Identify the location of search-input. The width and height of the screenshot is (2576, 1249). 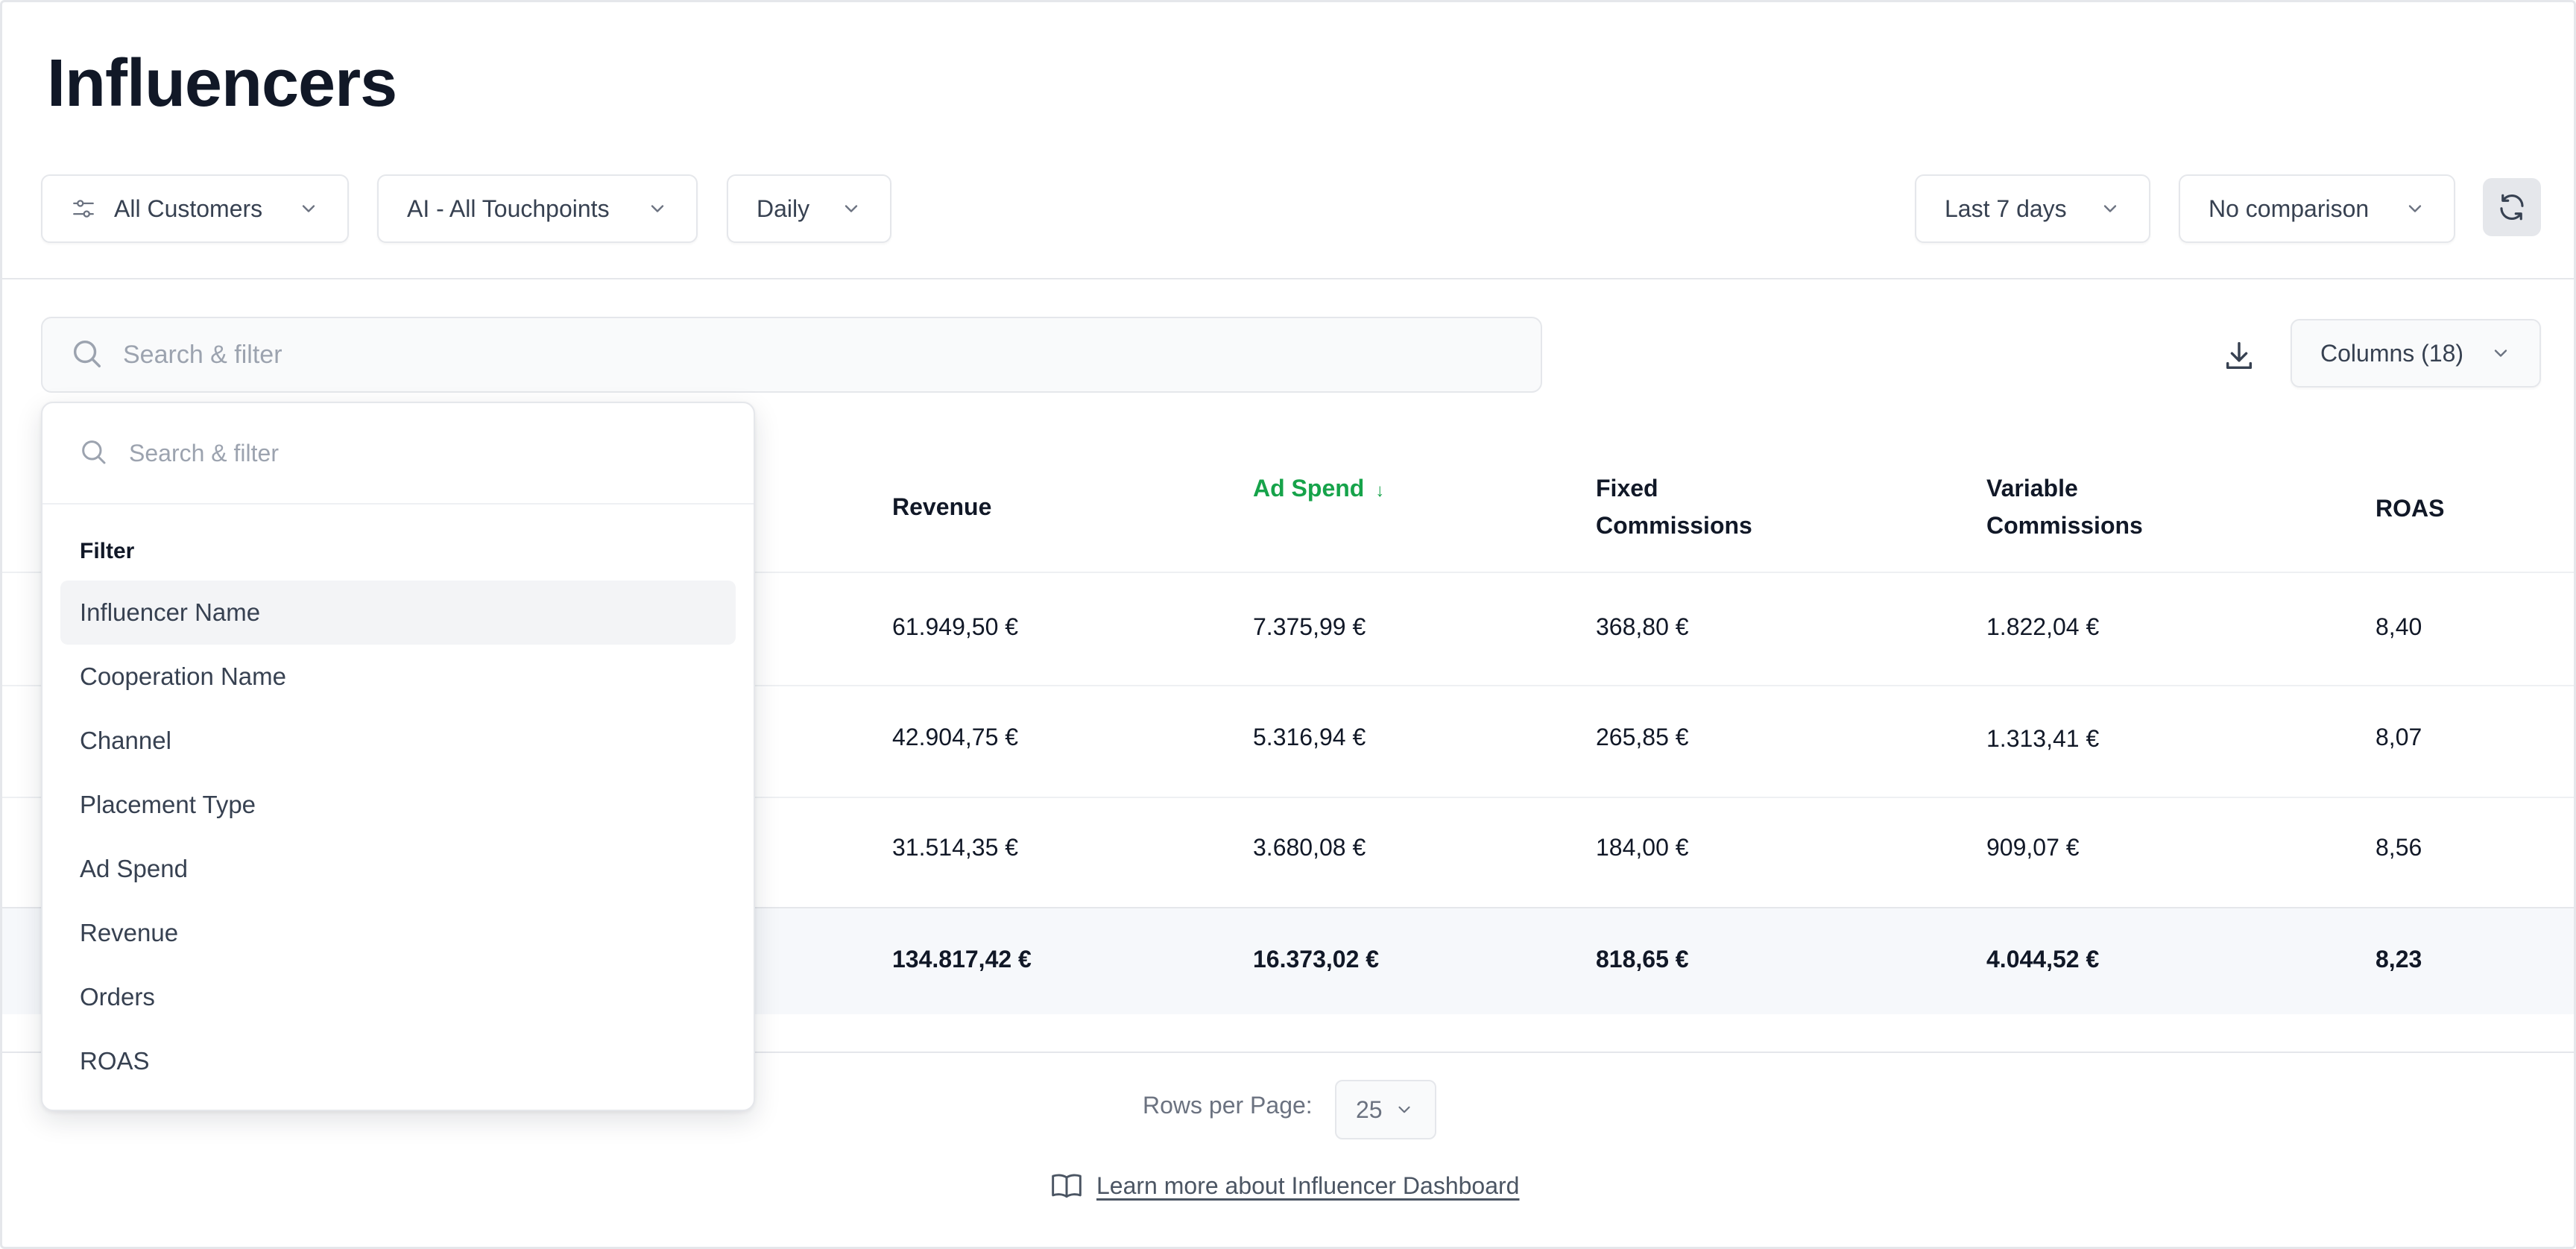
(794, 355).